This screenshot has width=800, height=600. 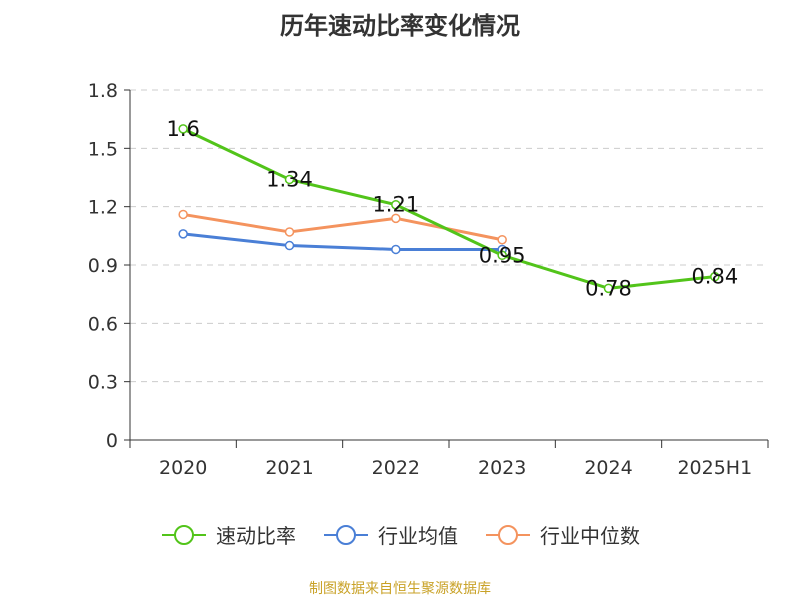 I want to click on data-label: 0.78, so click(x=608, y=288).